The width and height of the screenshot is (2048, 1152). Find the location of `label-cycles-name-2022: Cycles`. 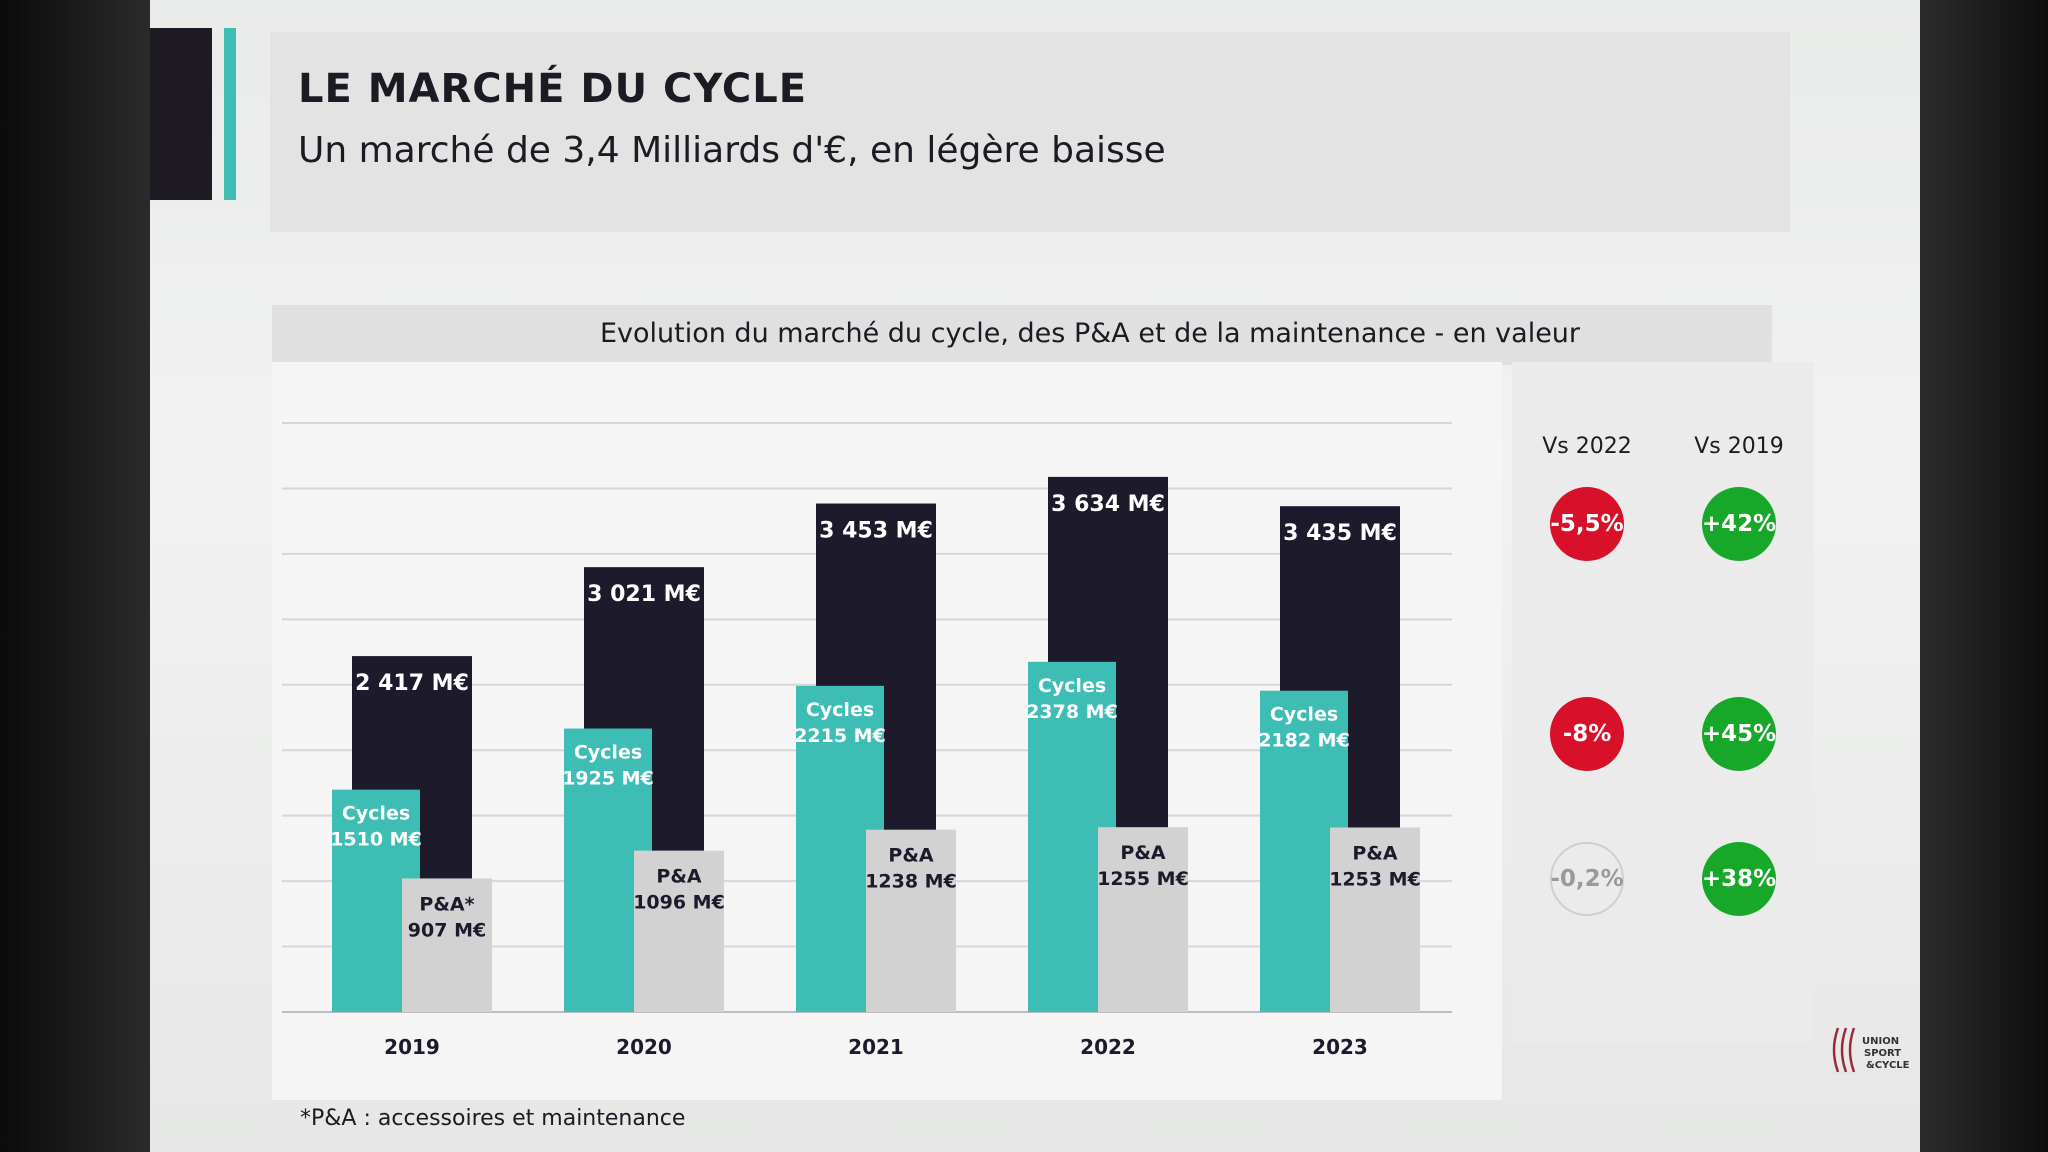

label-cycles-name-2022: Cycles is located at coordinates (1072, 686).